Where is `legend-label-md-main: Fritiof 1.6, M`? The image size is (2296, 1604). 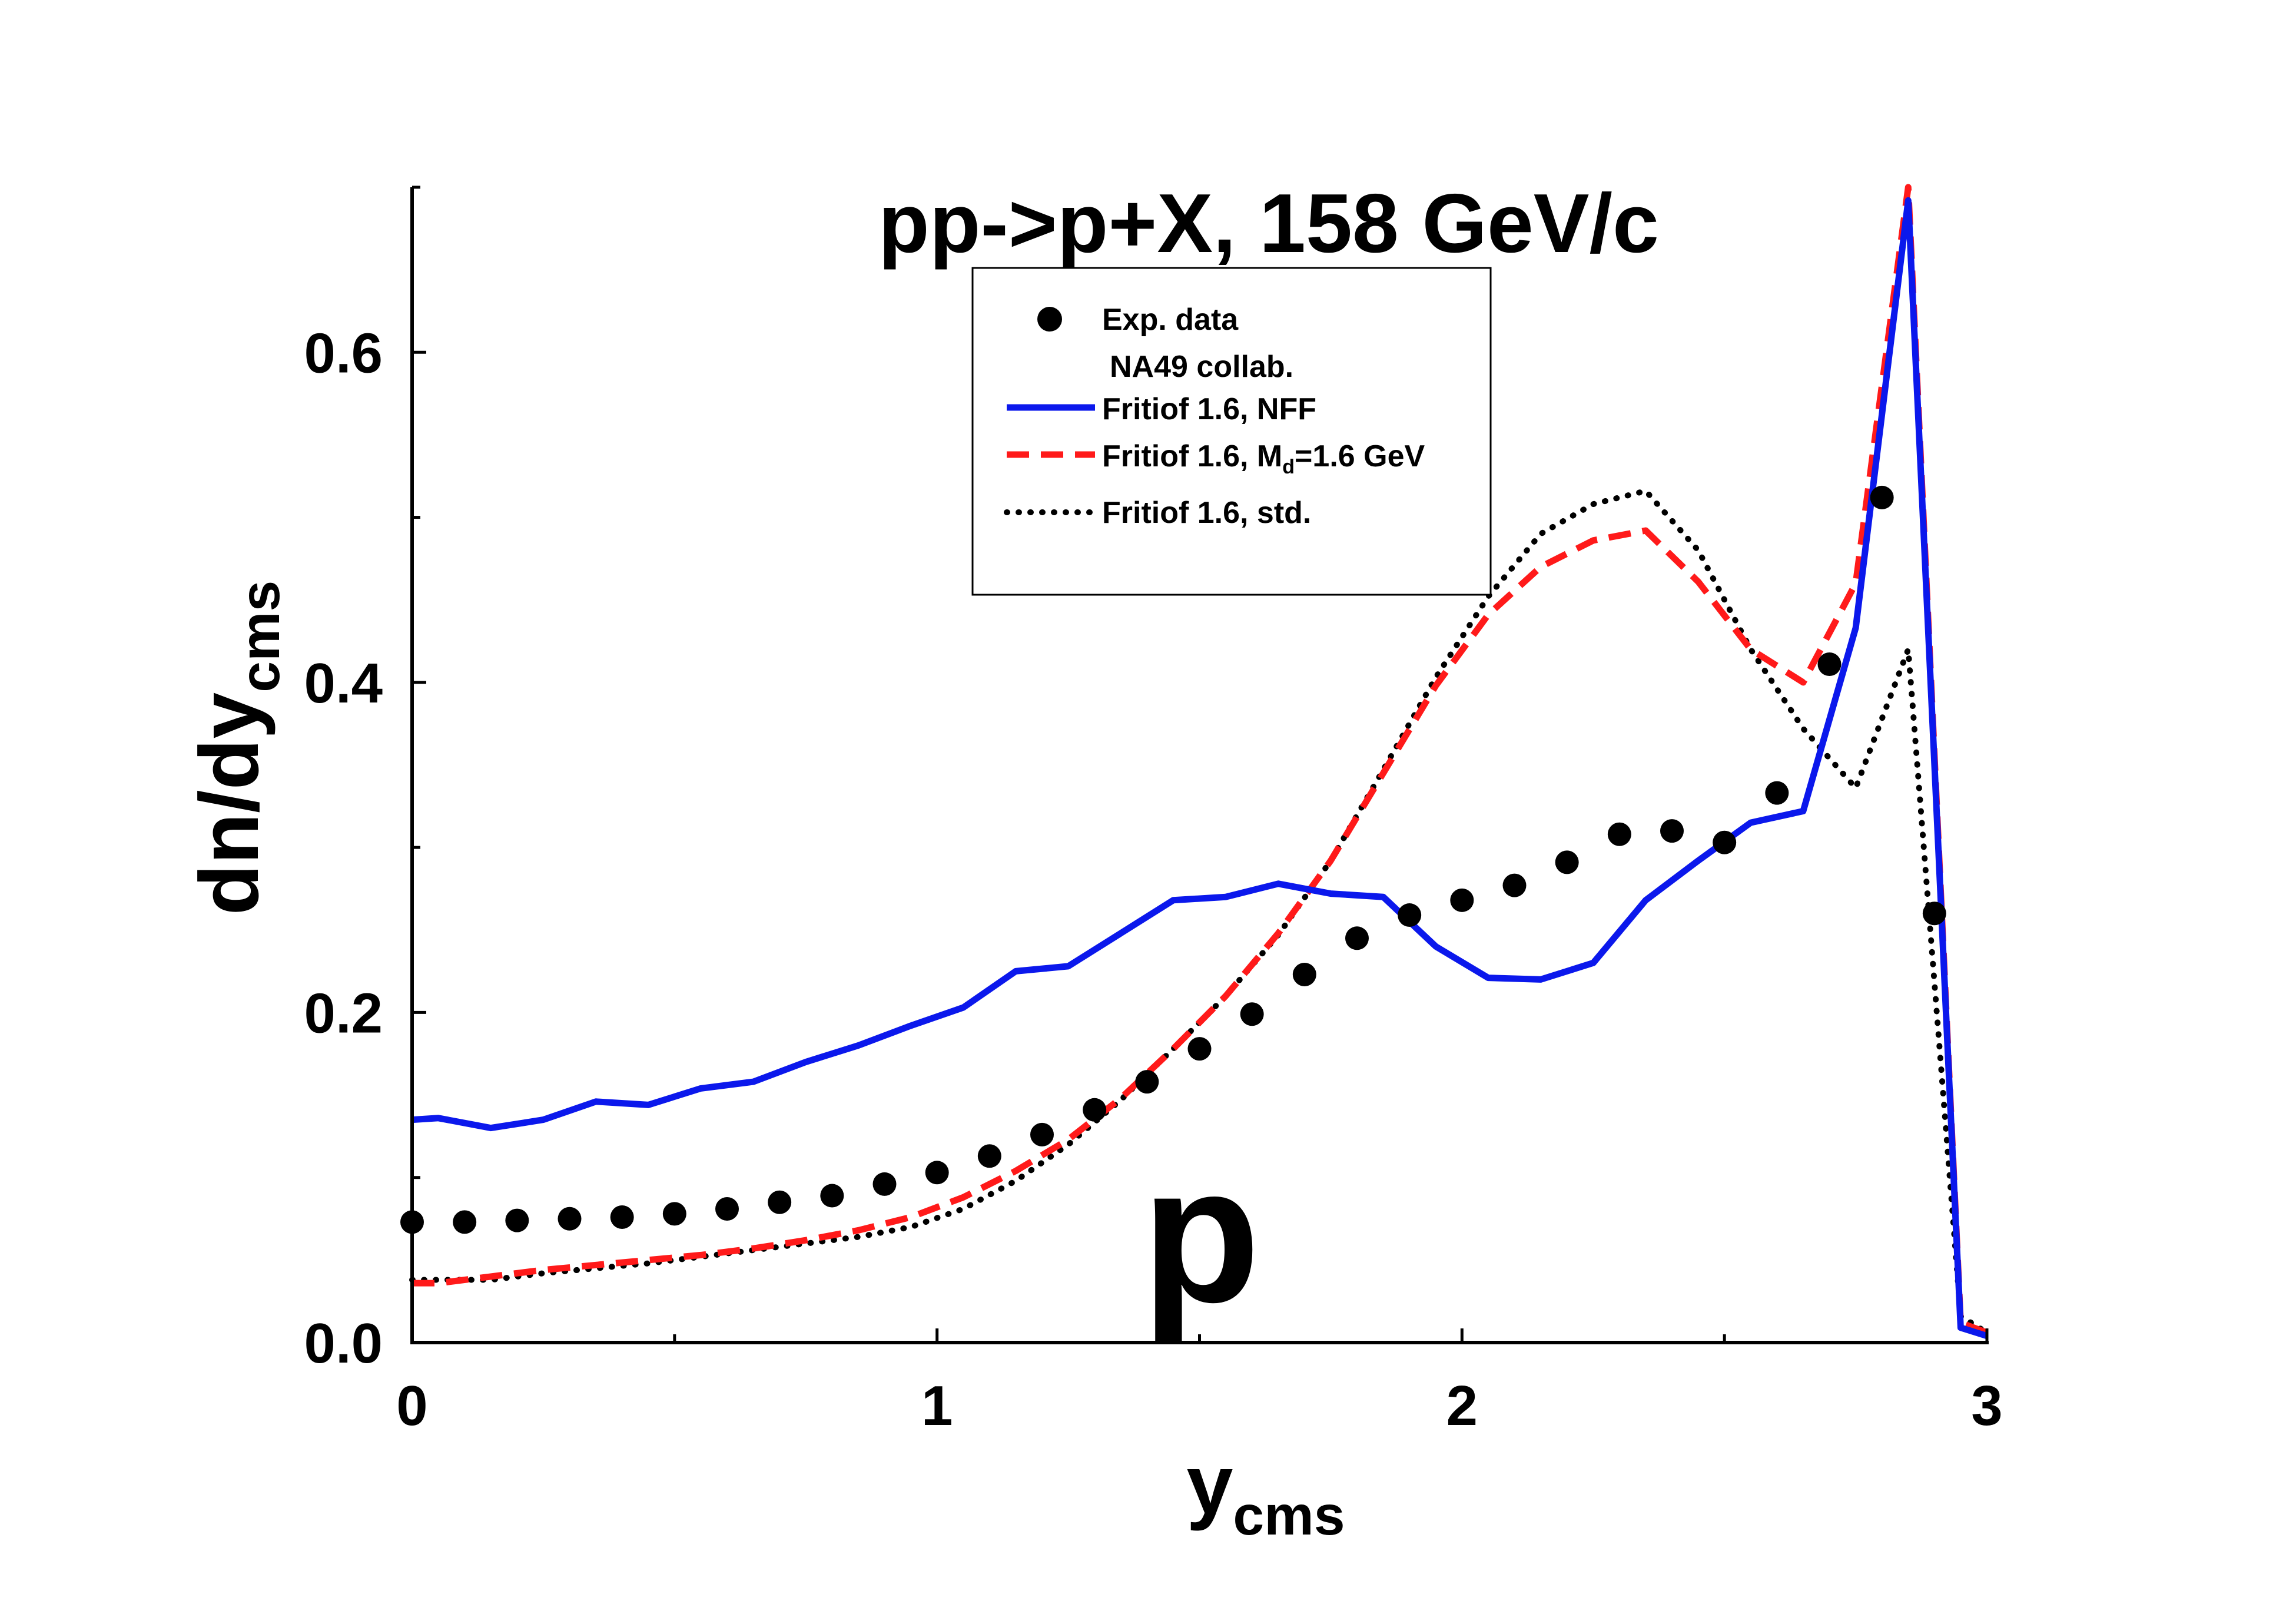 legend-label-md-main: Fritiof 1.6, M is located at coordinates (1192, 456).